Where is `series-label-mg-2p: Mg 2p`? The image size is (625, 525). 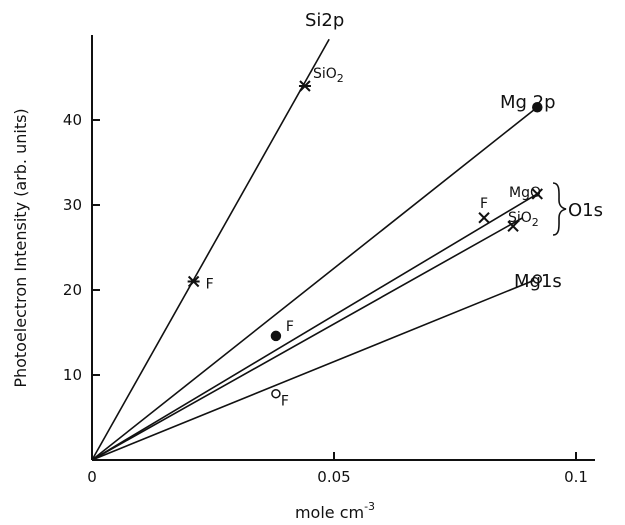 series-label-mg-2p: Mg 2p is located at coordinates (528, 102).